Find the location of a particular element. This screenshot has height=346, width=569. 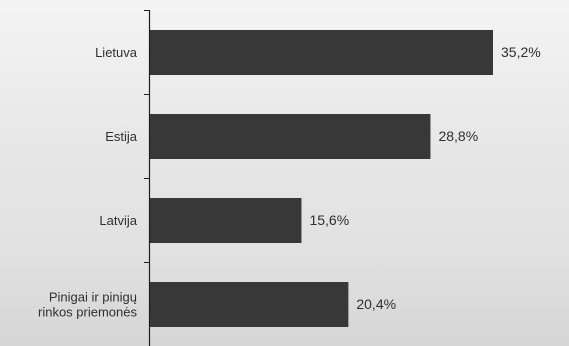

category-label-2: Latvija is located at coordinates (118, 220).